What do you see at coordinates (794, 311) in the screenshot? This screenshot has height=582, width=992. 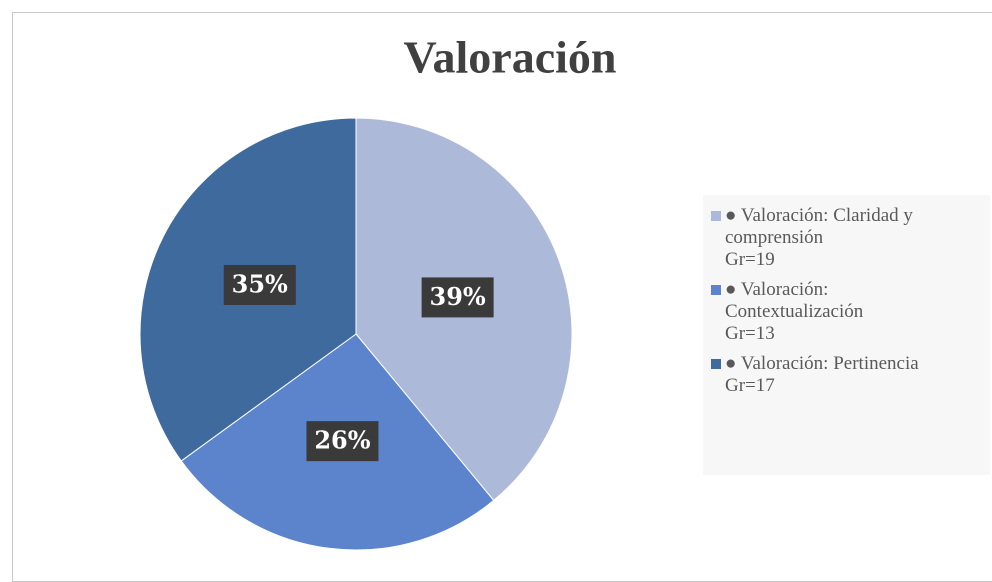 I see `legend-label: ● Valoración: Contextualización Gr=13` at bounding box center [794, 311].